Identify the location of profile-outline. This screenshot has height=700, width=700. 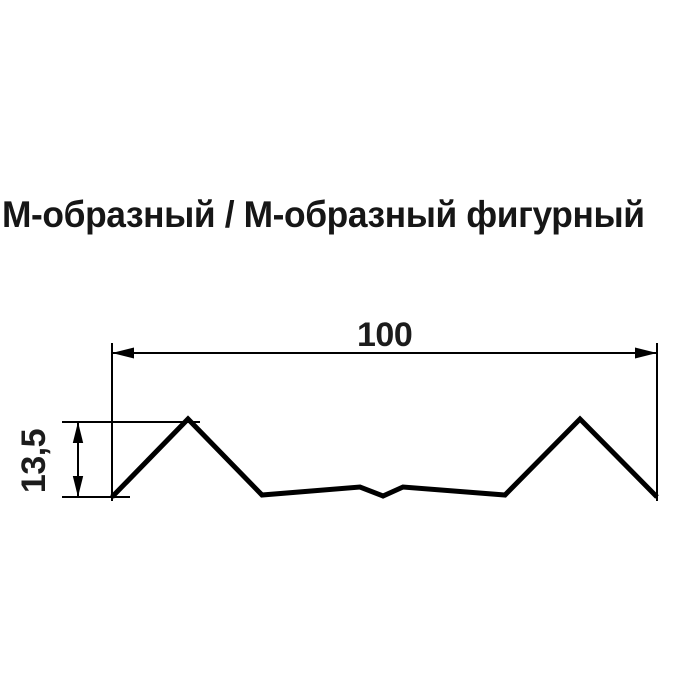
(384, 457).